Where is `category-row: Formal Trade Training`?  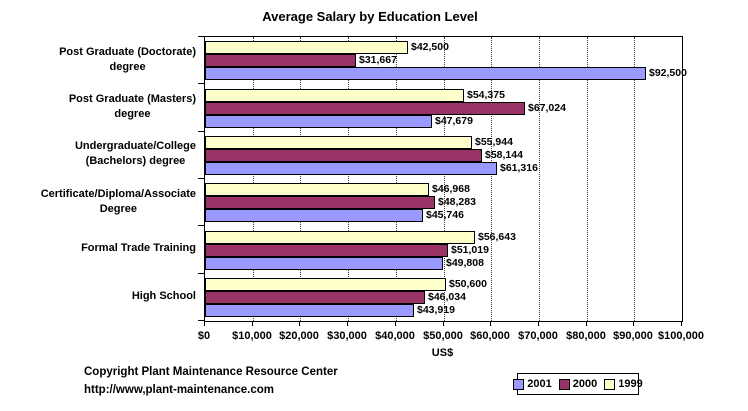 category-row: Formal Trade Training is located at coordinates (98, 248).